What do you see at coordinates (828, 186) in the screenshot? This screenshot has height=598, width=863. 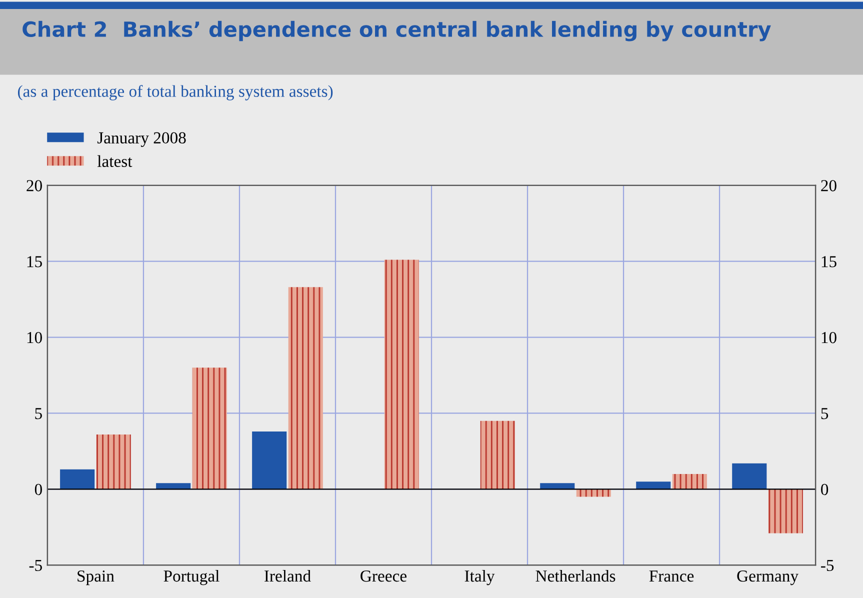 I see `y2-tick-label: 20` at bounding box center [828, 186].